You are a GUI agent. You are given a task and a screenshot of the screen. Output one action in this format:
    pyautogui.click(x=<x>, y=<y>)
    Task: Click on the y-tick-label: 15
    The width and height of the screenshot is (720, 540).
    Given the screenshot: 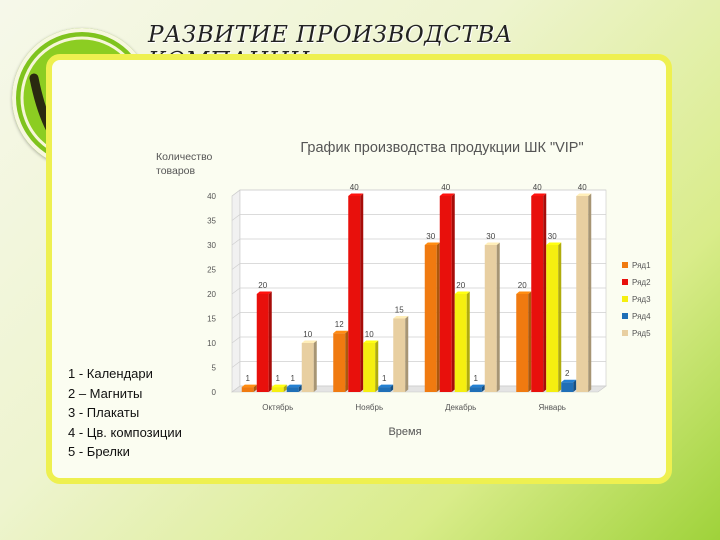 What is the action you would take?
    pyautogui.click(x=211, y=319)
    